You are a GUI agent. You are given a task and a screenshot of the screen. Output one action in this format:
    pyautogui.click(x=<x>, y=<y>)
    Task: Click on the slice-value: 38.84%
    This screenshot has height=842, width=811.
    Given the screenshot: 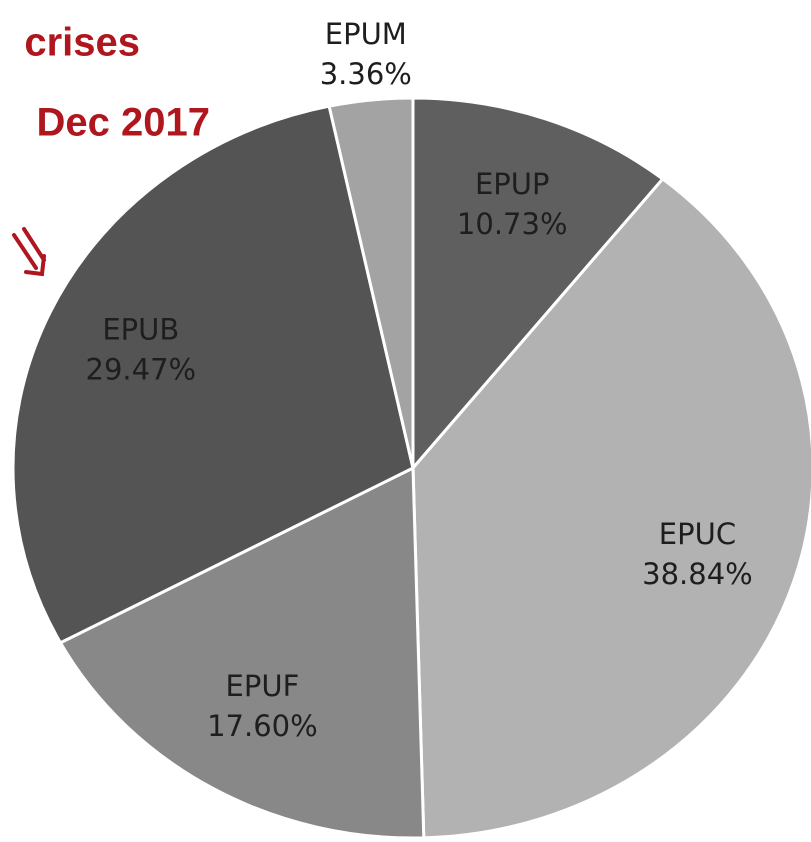 What is the action you would take?
    pyautogui.click(x=697, y=574)
    